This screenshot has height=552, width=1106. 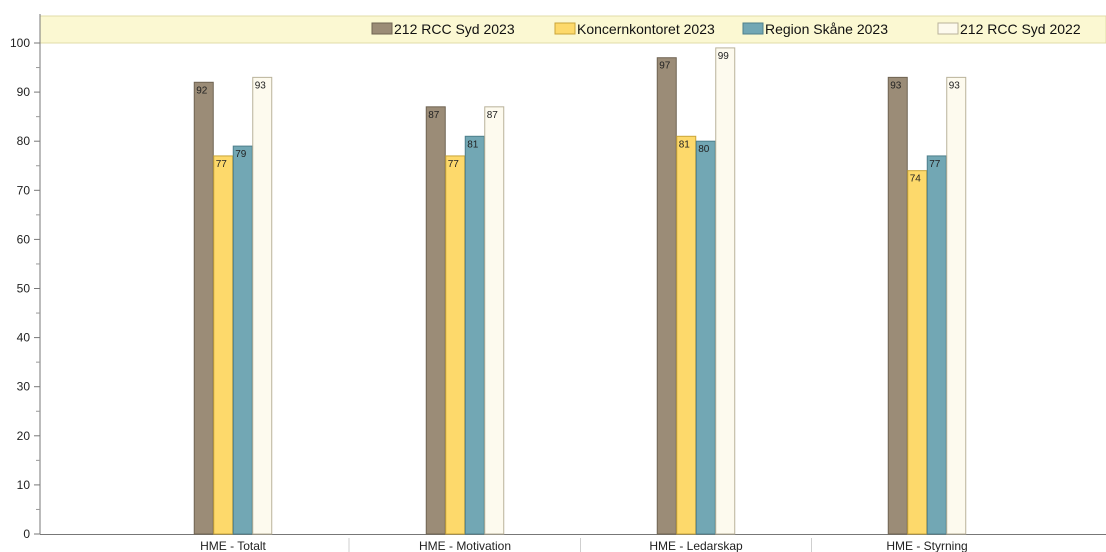 What do you see at coordinates (233, 545) in the screenshot?
I see `x-tick-label: HME - Totalt` at bounding box center [233, 545].